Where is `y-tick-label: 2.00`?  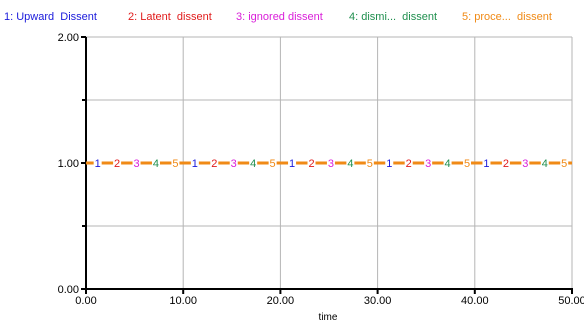 y-tick-label: 2.00 is located at coordinates (68, 38).